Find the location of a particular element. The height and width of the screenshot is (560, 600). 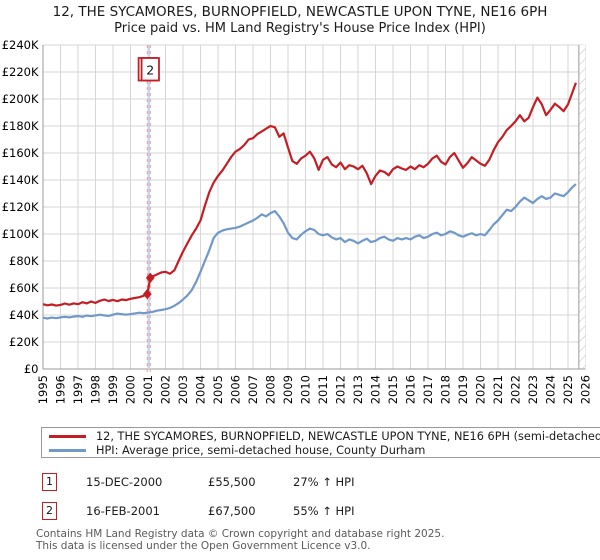

x-tick-label: 2025 is located at coordinates (568, 389).